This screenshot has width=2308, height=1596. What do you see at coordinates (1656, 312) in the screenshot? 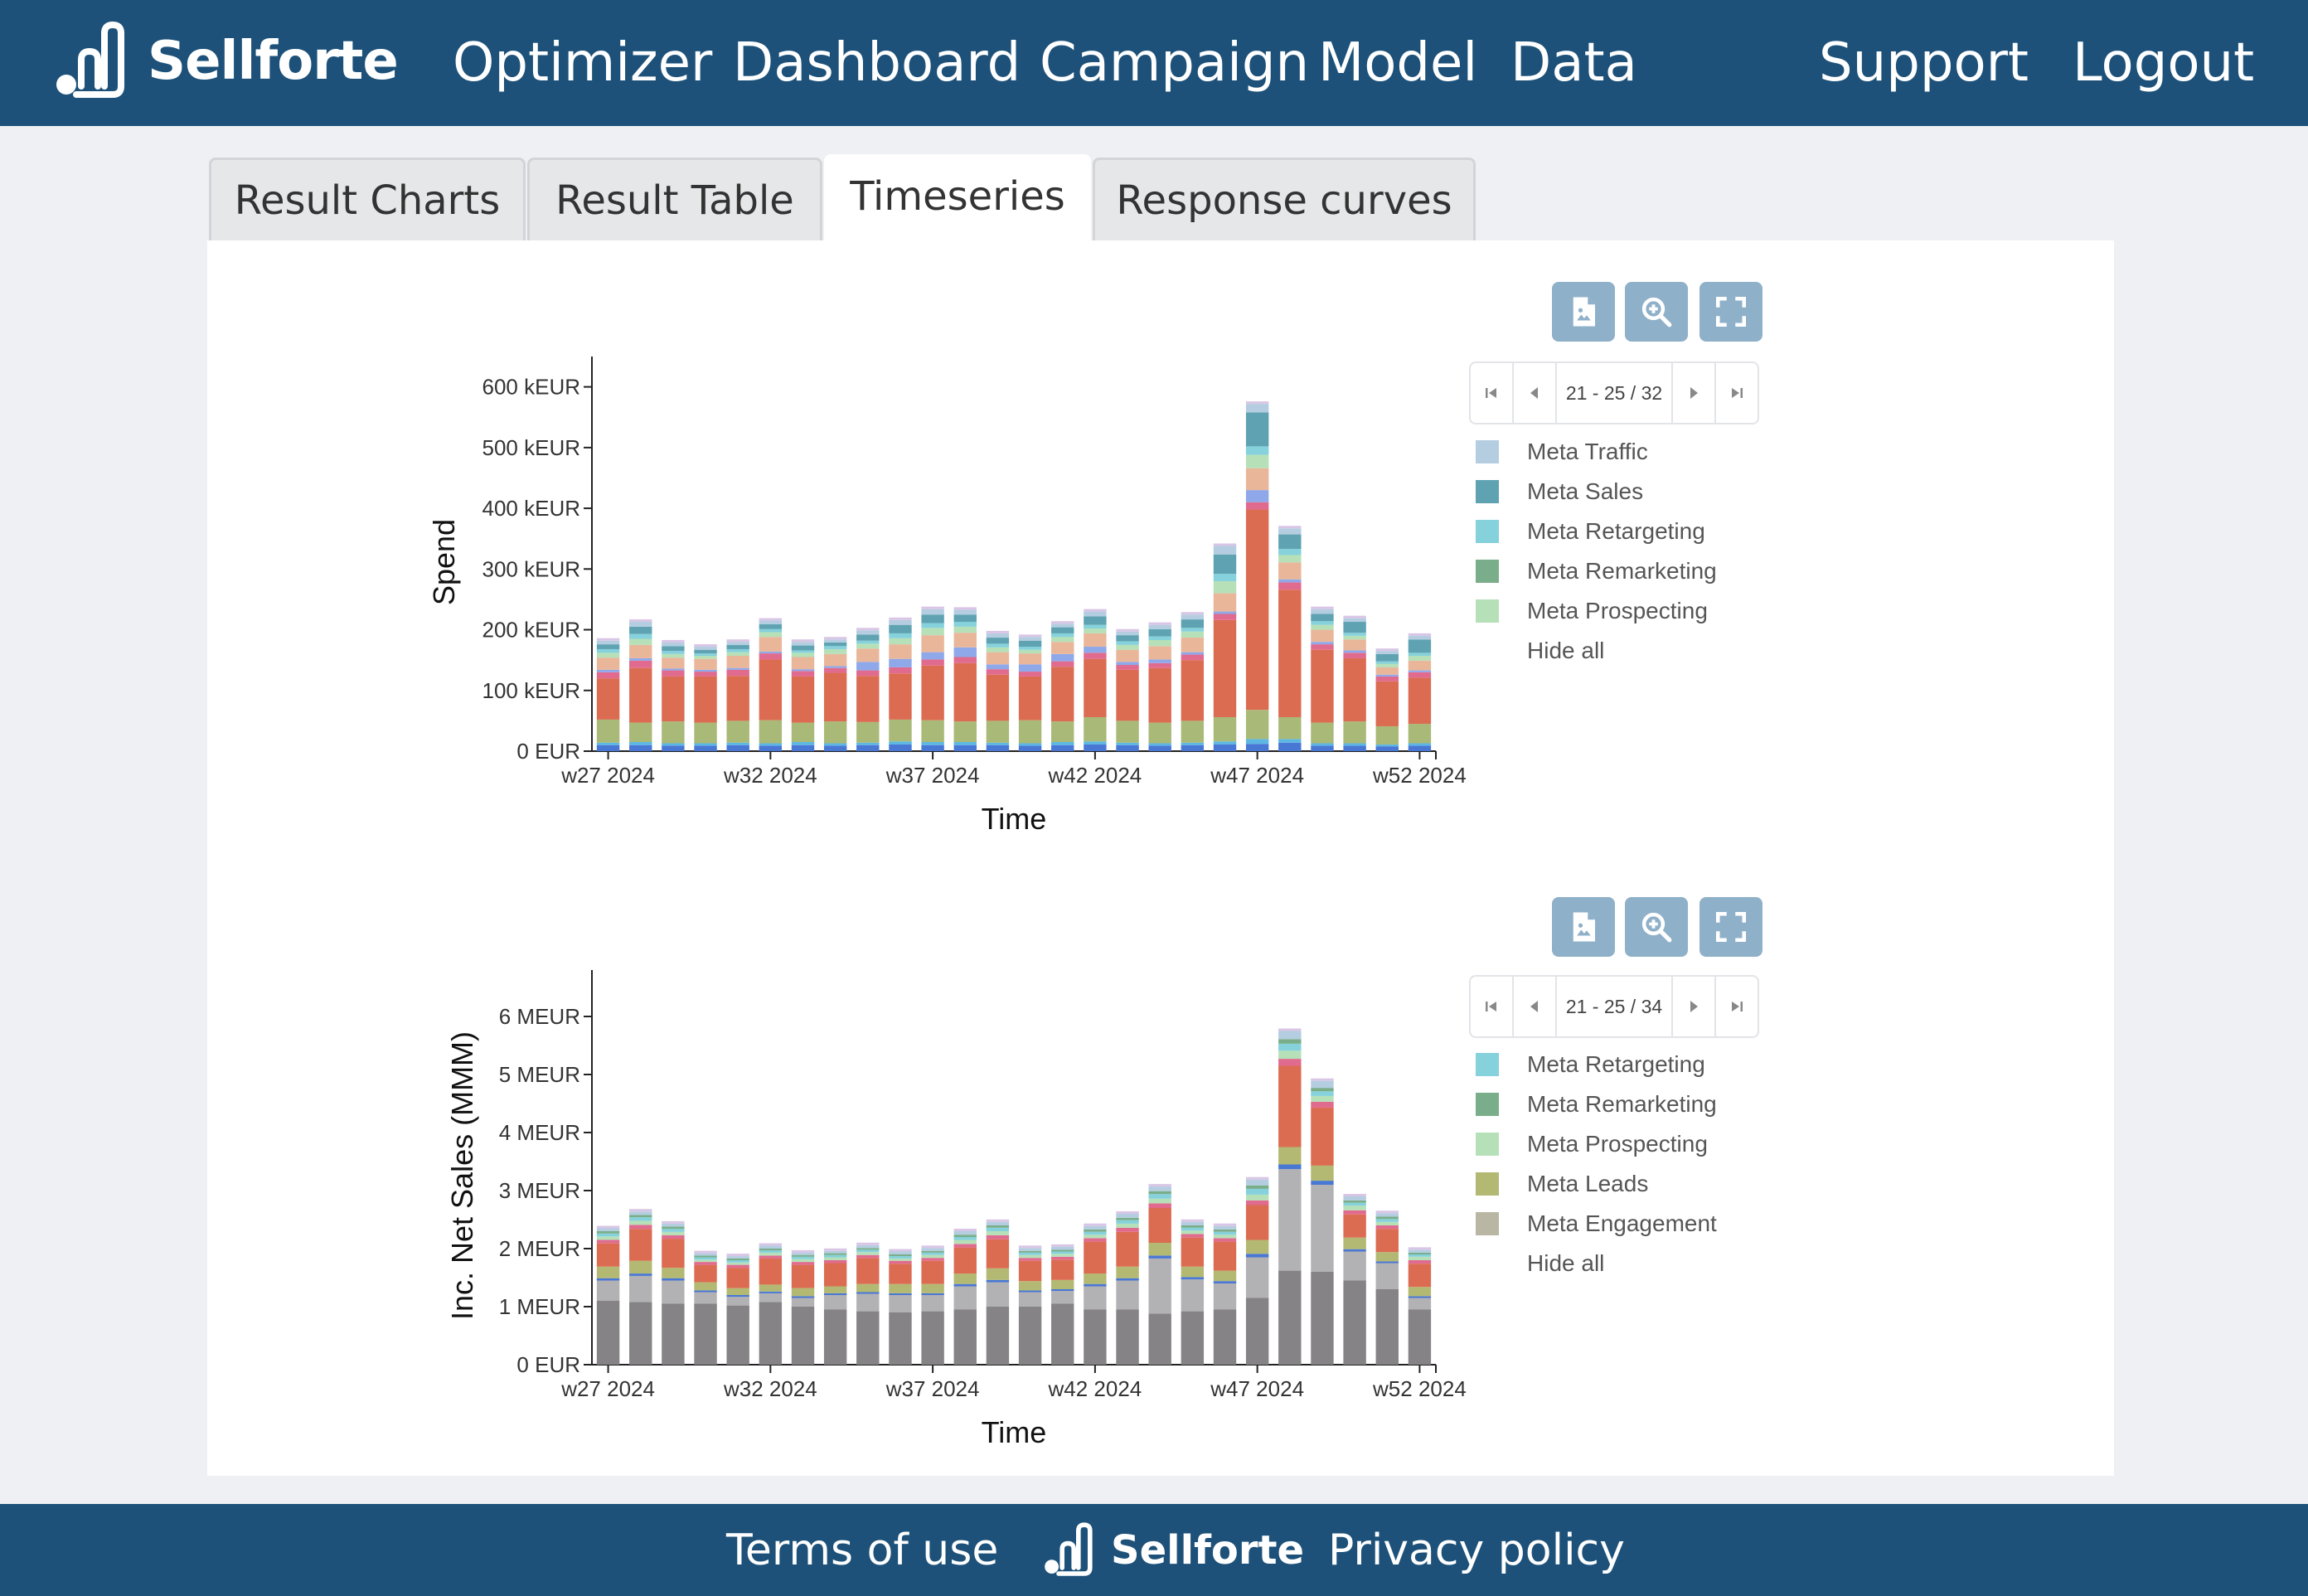
I see `spend-zoom-button` at bounding box center [1656, 312].